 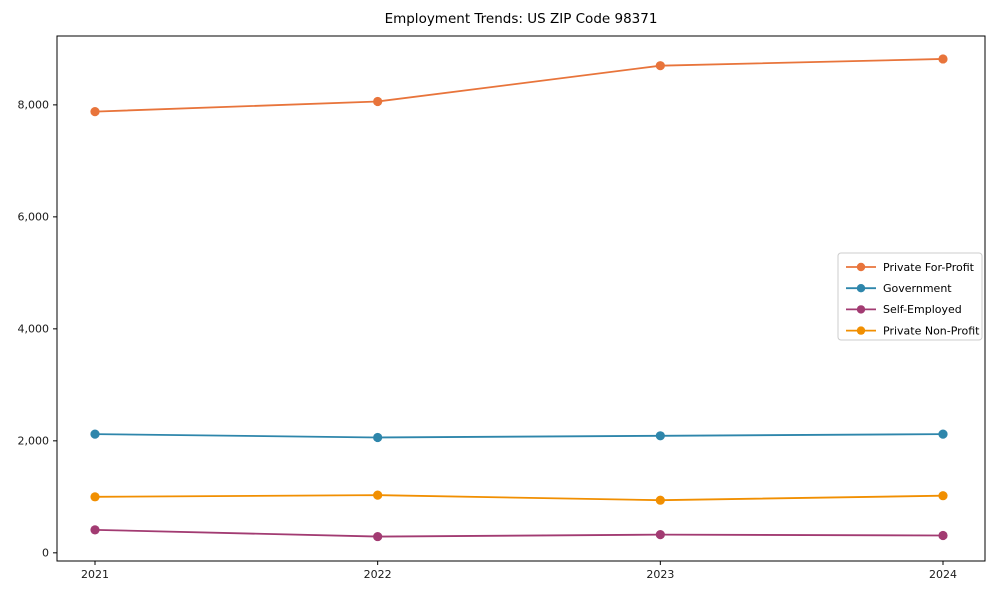 I want to click on y-tick-label: 0, so click(x=45, y=553).